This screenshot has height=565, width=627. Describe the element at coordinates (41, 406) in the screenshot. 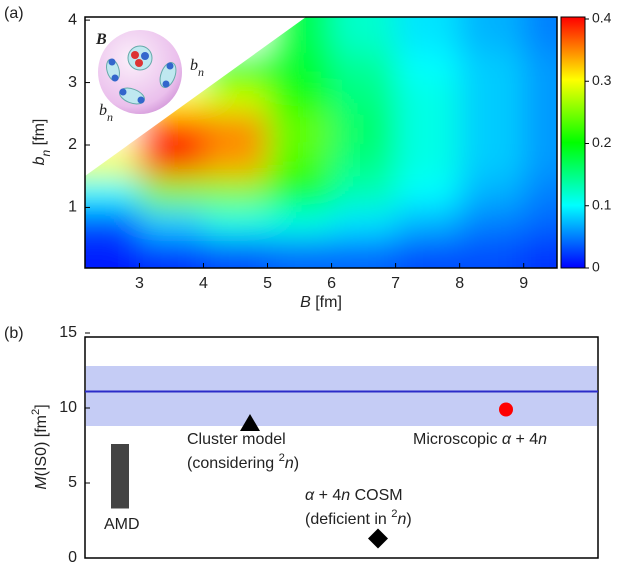

I see `text-part: ]` at that location.